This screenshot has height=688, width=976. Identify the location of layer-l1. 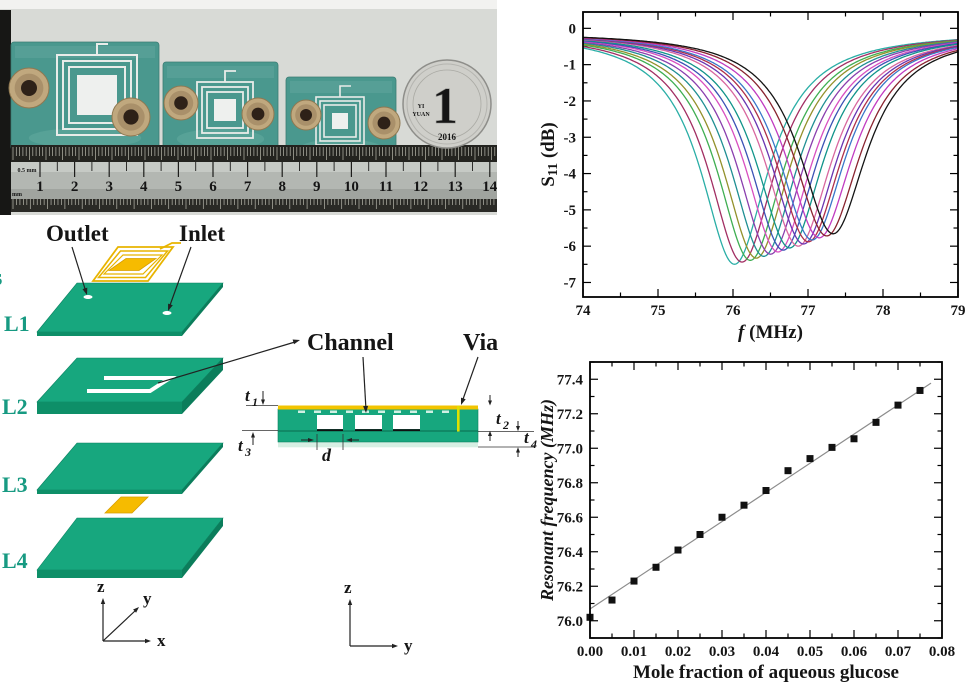
(130, 309).